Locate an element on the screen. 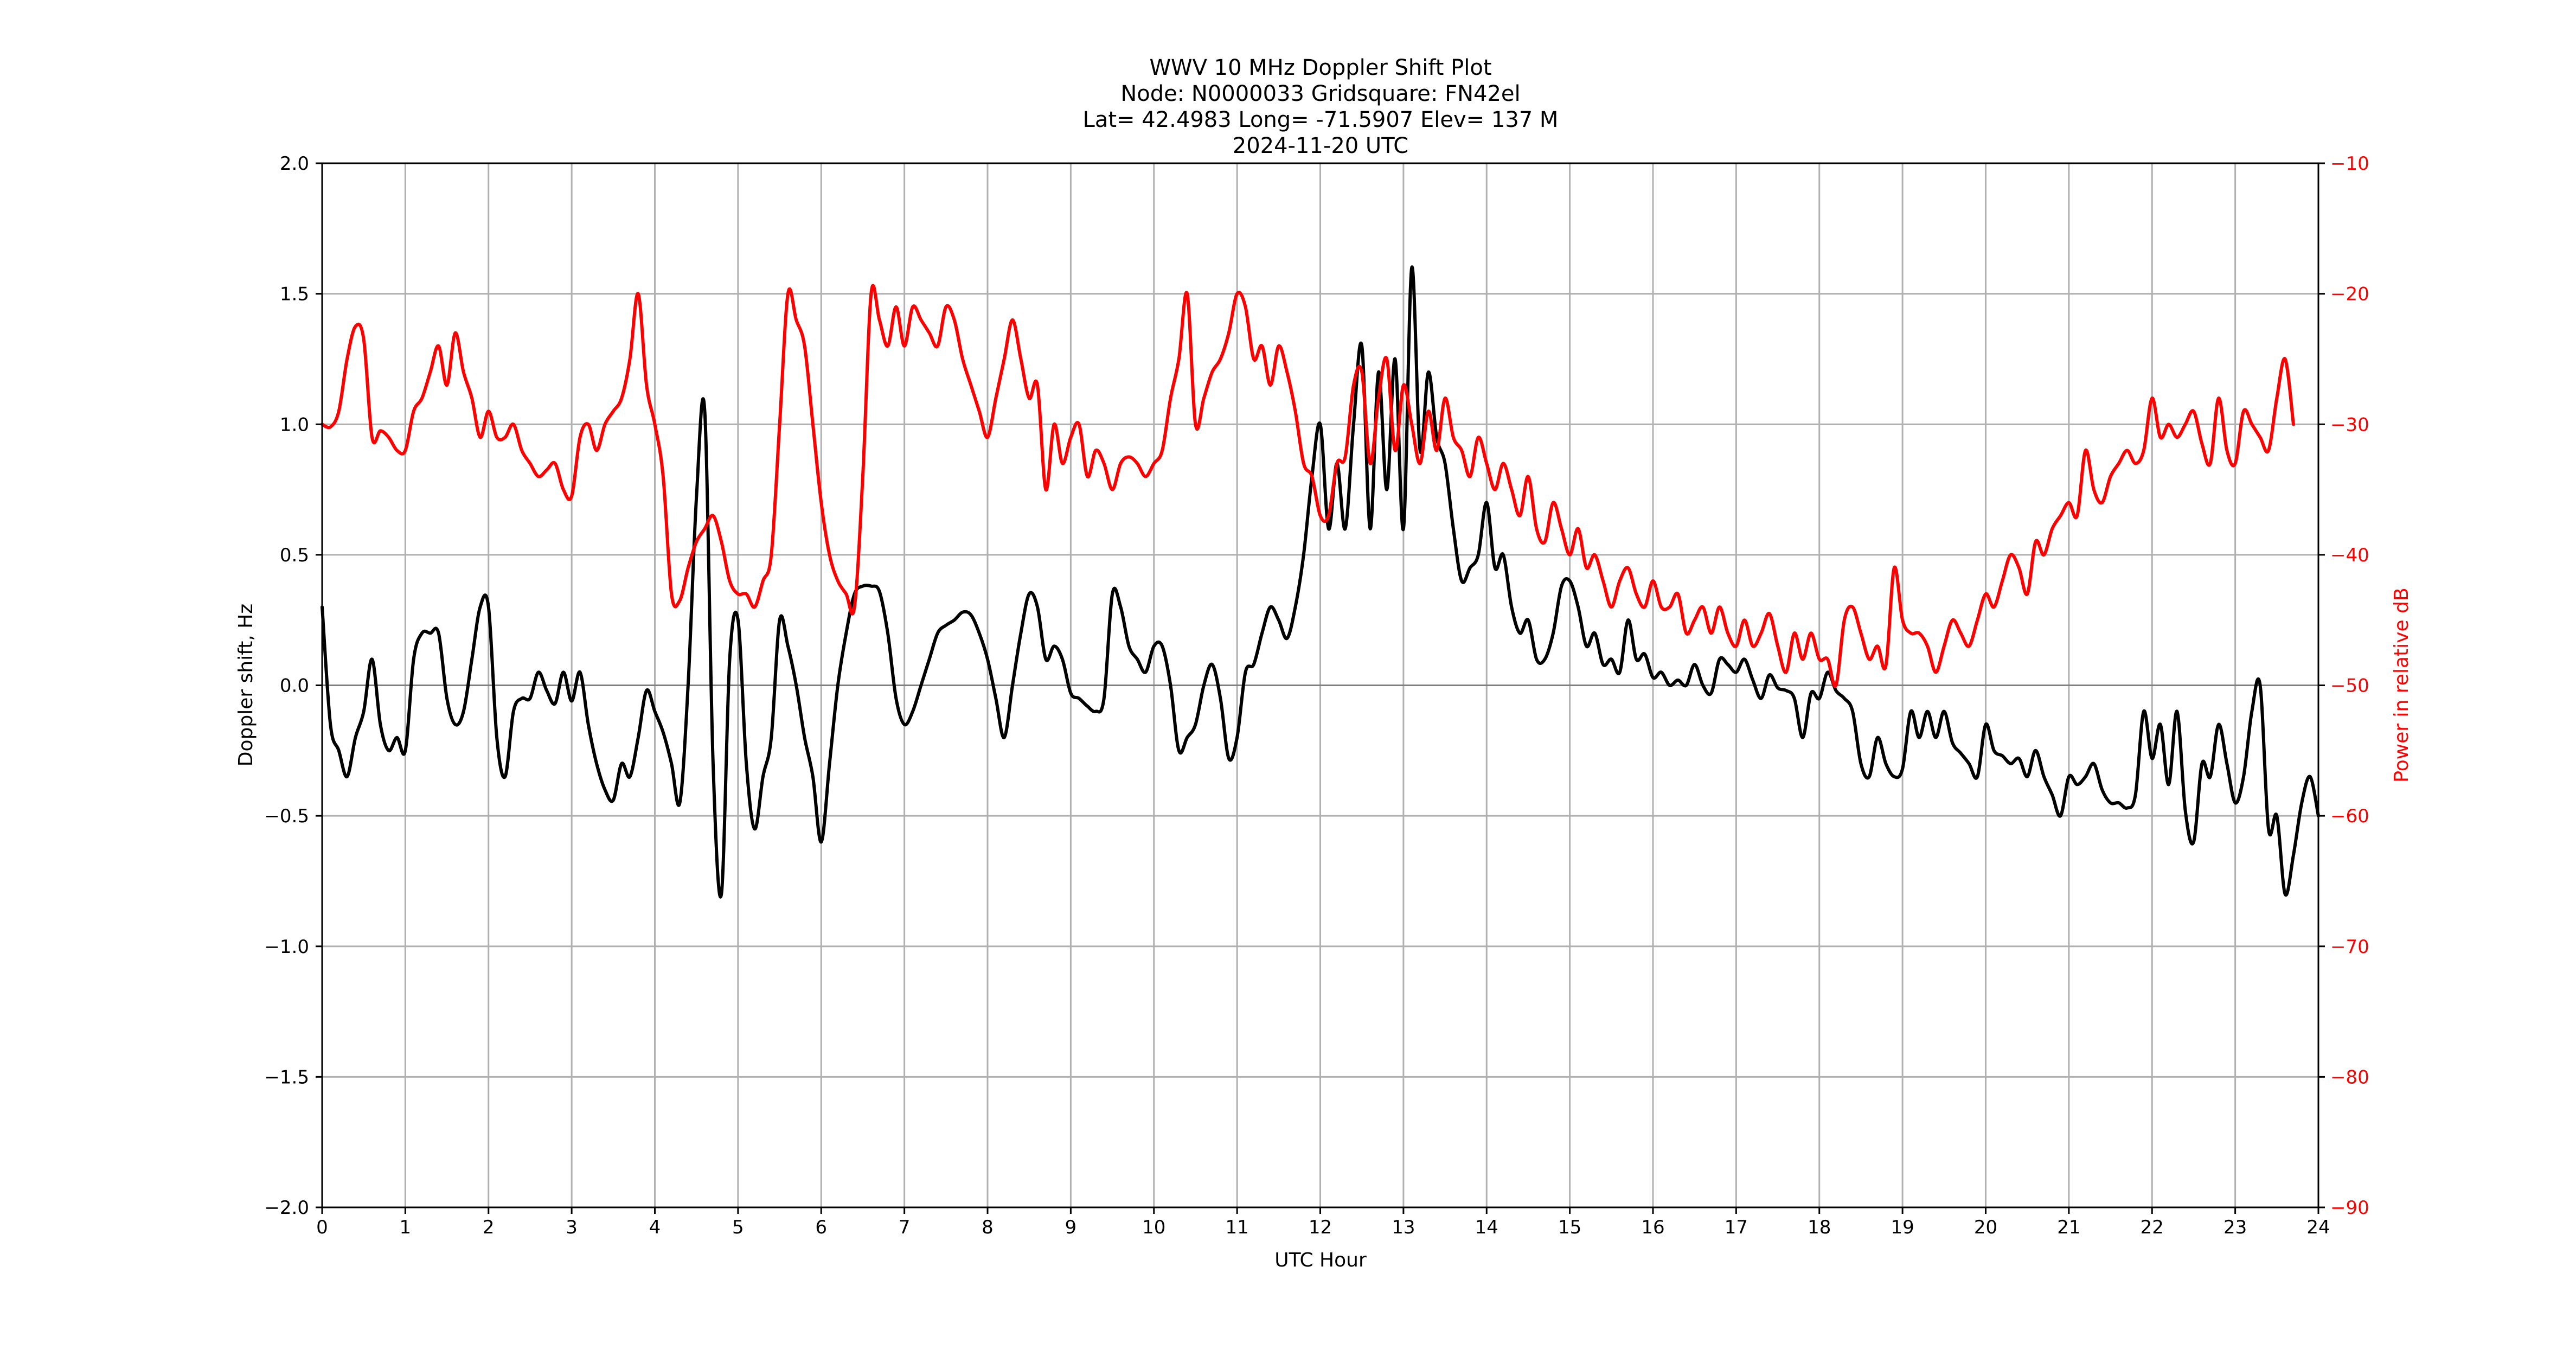 This screenshot has width=2576, height=1356. y-tick-label: 0.5 is located at coordinates (294, 555).